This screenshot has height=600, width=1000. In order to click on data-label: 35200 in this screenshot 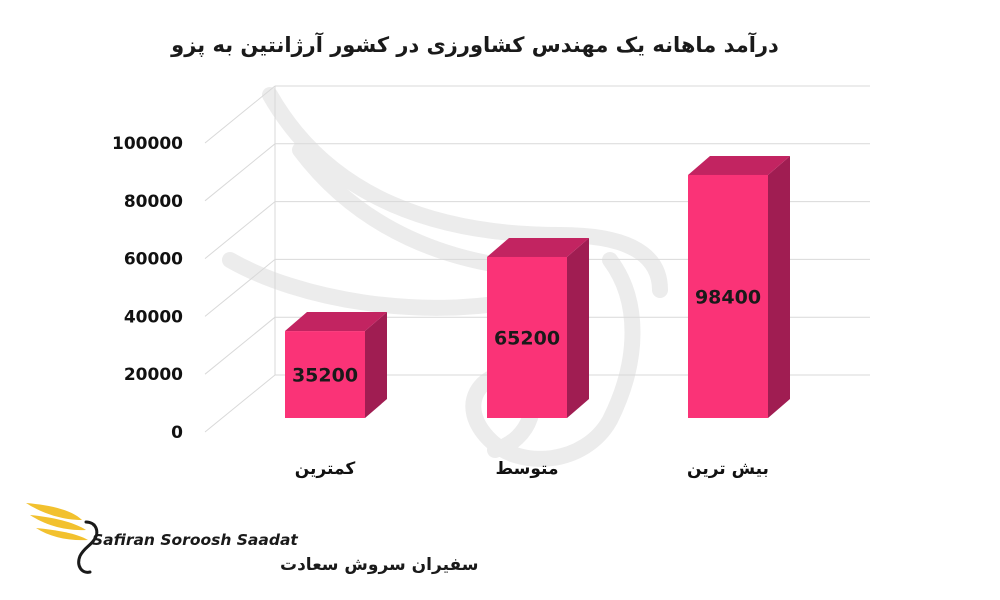, I will do `click(325, 376)`.